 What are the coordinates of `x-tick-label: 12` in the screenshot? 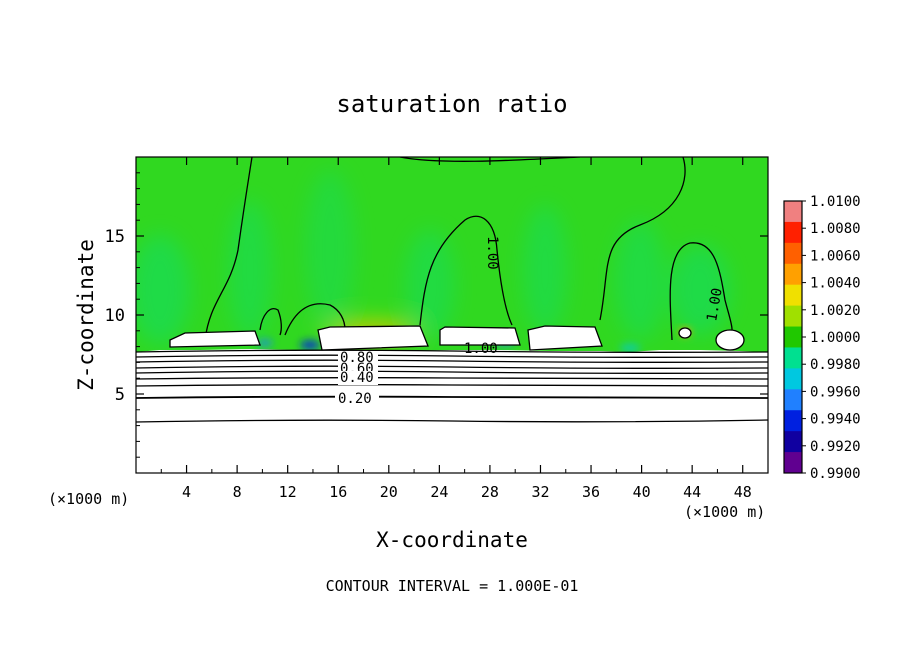 It's located at (288, 492).